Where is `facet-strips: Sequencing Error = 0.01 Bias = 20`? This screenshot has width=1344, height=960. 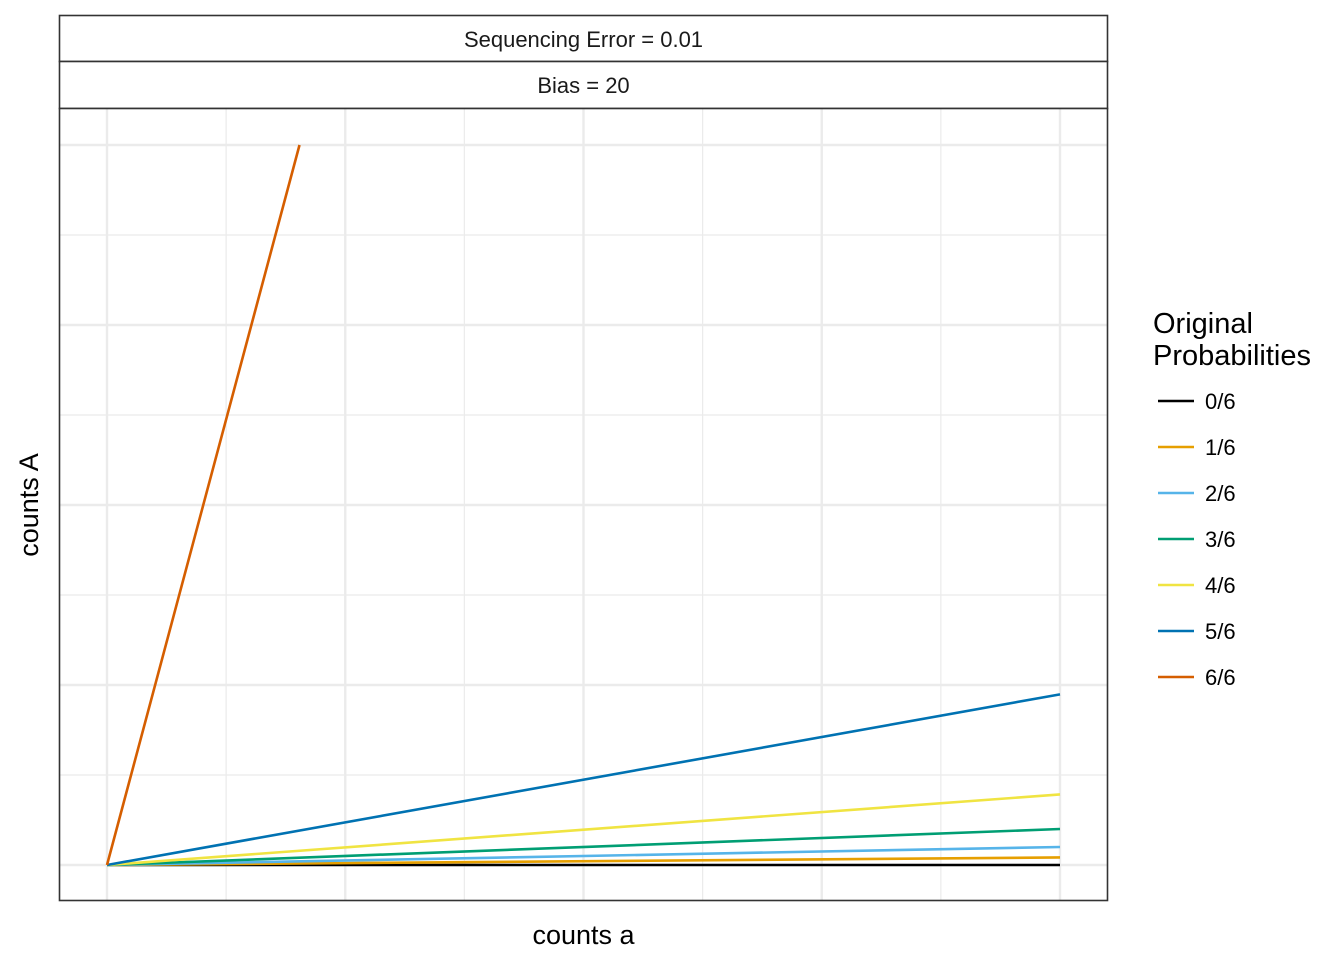
facet-strips: Sequencing Error = 0.01 Bias = 20 is located at coordinates (583, 62).